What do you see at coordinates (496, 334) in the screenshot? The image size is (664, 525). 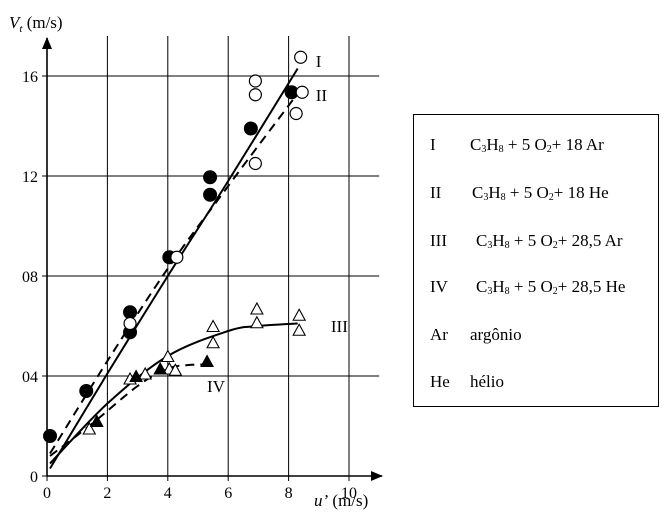 I see `legend-description: argônio` at bounding box center [496, 334].